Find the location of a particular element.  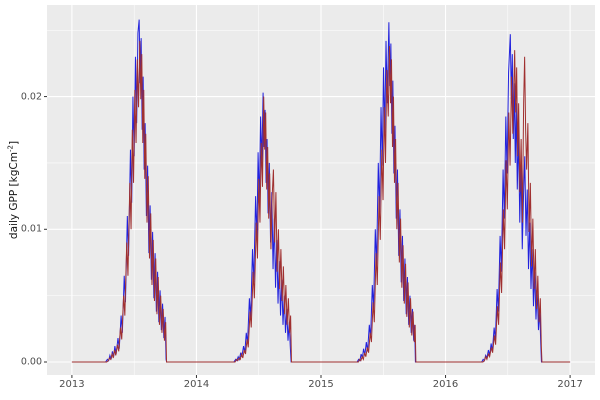

y-axis-title-bracket: ] is located at coordinates (13, 143).